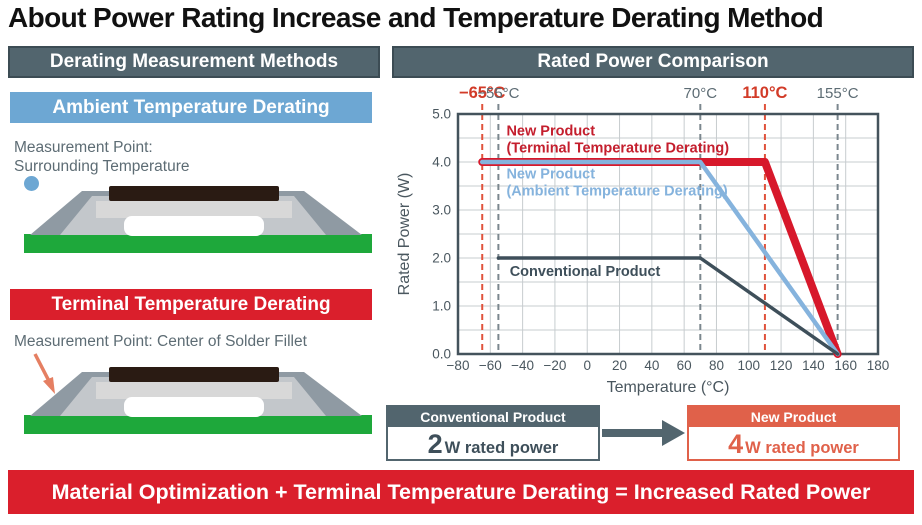 This screenshot has height=525, width=922. What do you see at coordinates (194, 62) in the screenshot?
I see `left-panel-header: Derating Measurement Methods` at bounding box center [194, 62].